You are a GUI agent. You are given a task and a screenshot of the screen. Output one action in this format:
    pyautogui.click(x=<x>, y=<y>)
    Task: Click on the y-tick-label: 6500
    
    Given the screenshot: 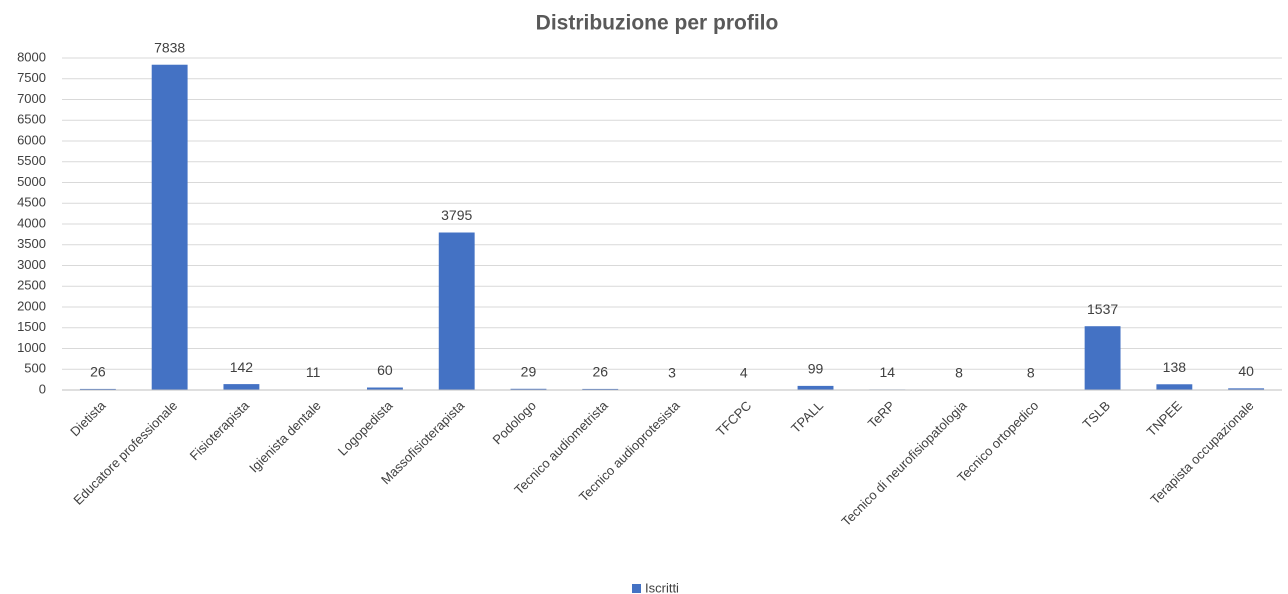 What is the action you would take?
    pyautogui.click(x=31, y=119)
    